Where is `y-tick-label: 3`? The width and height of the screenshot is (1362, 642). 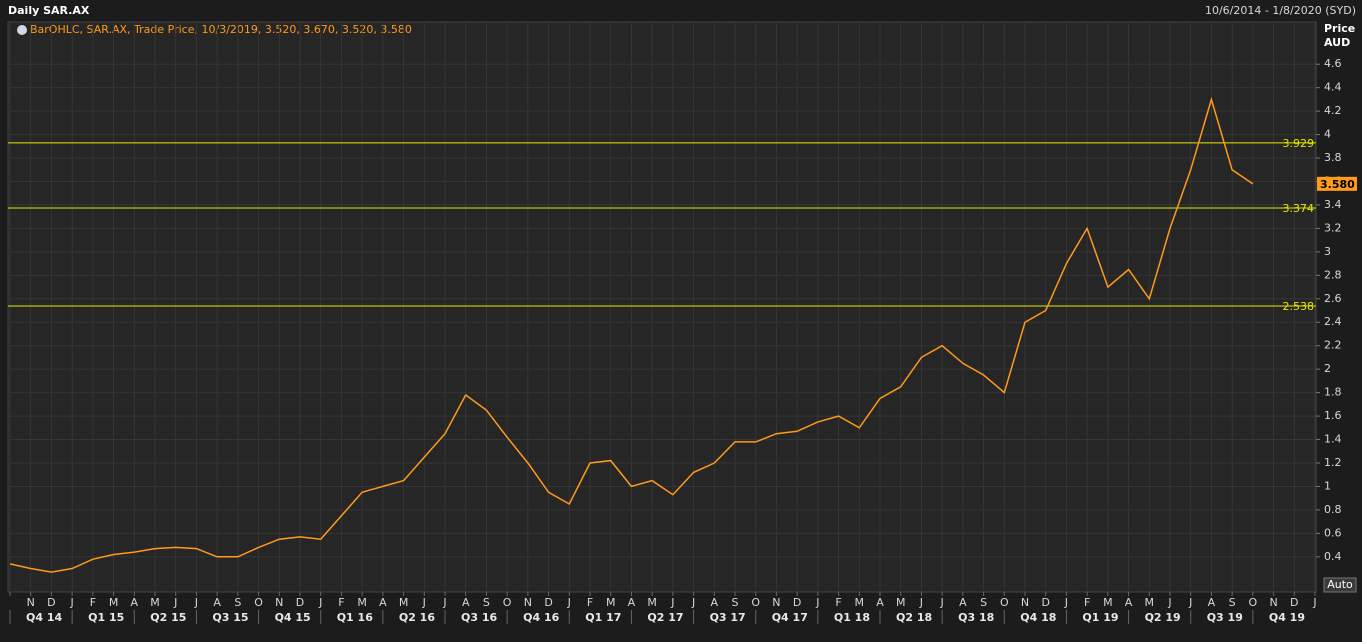 y-tick-label: 3 is located at coordinates (1327, 251).